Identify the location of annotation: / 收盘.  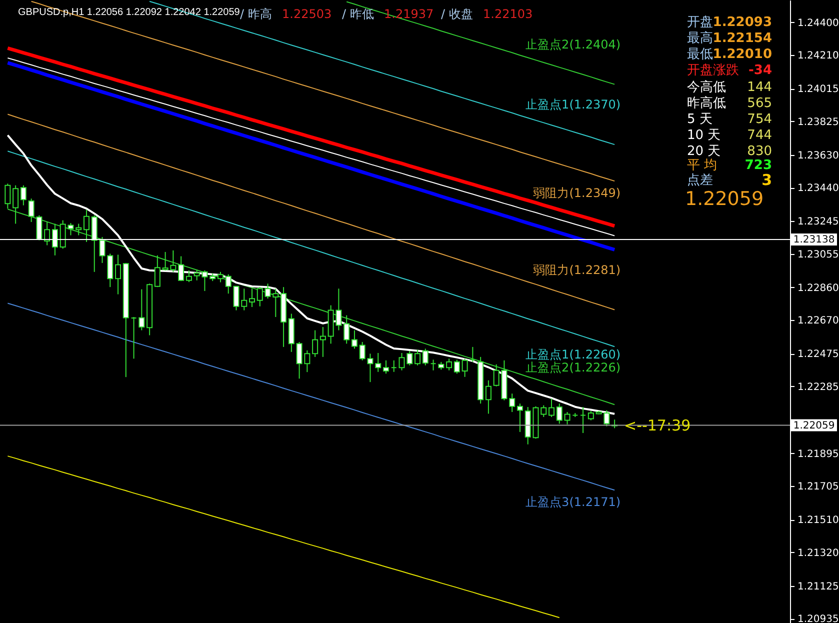
(457, 14).